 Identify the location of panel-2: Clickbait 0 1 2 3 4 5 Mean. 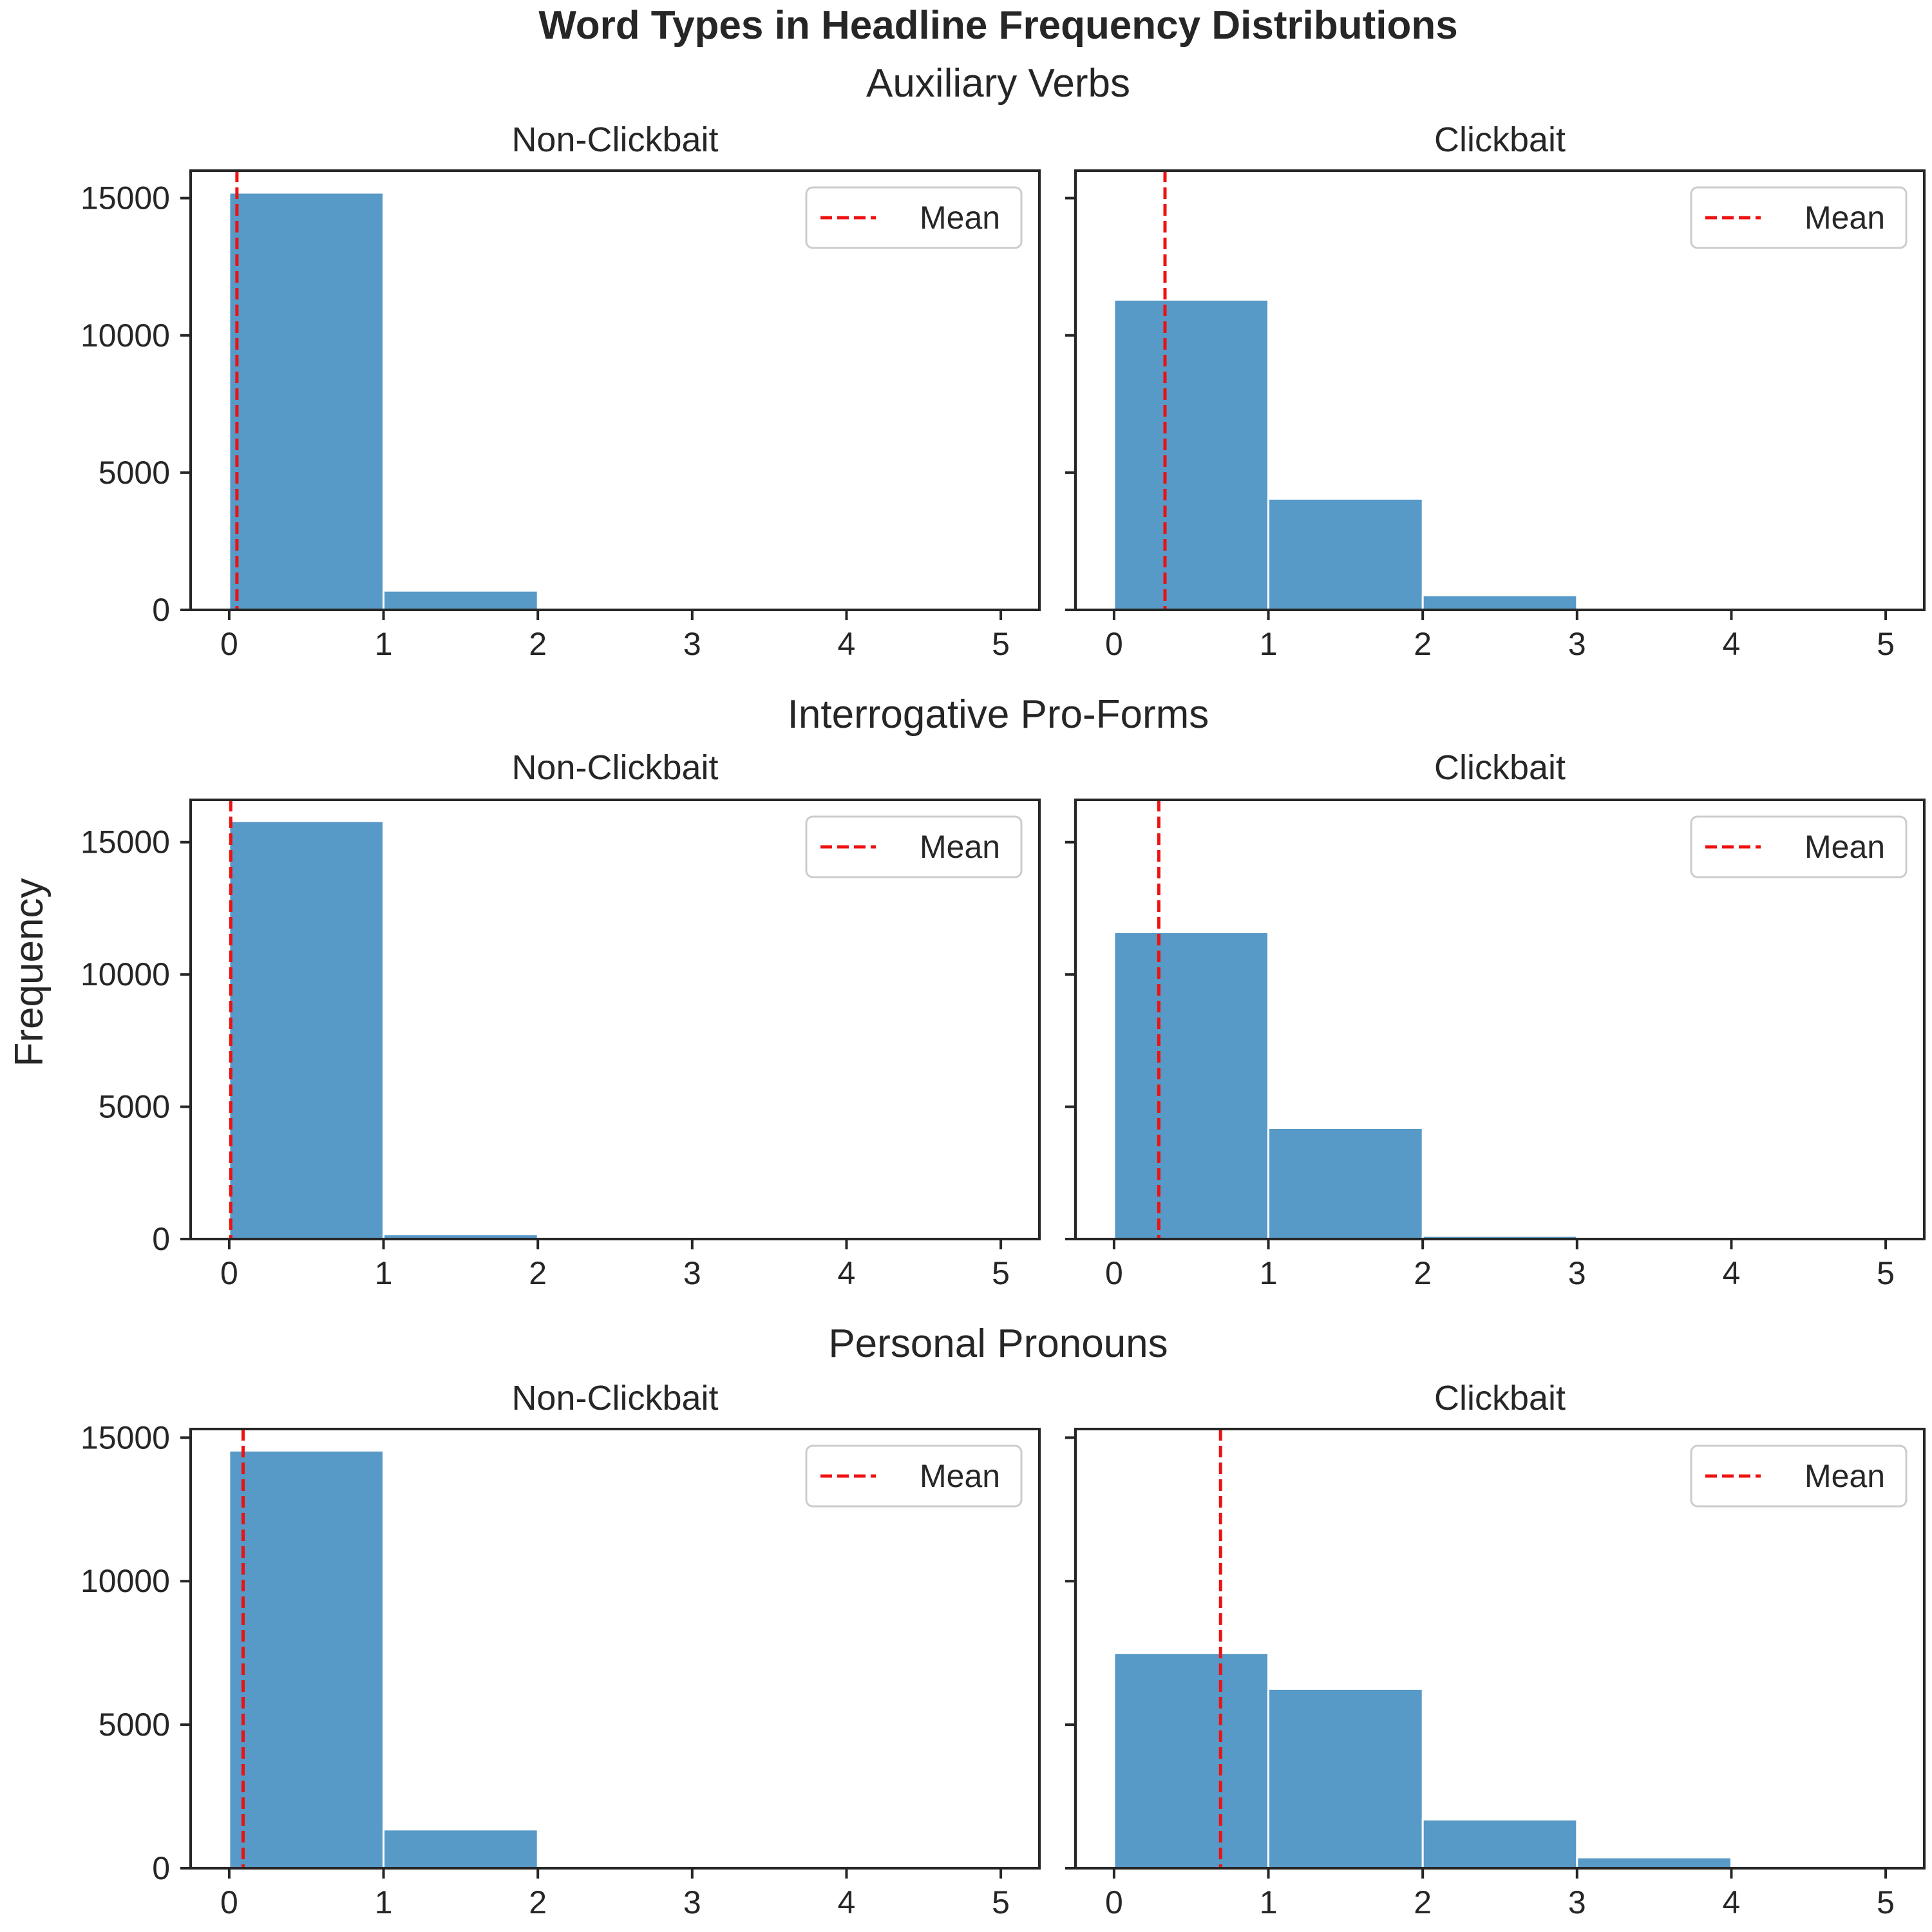
(1496, 391).